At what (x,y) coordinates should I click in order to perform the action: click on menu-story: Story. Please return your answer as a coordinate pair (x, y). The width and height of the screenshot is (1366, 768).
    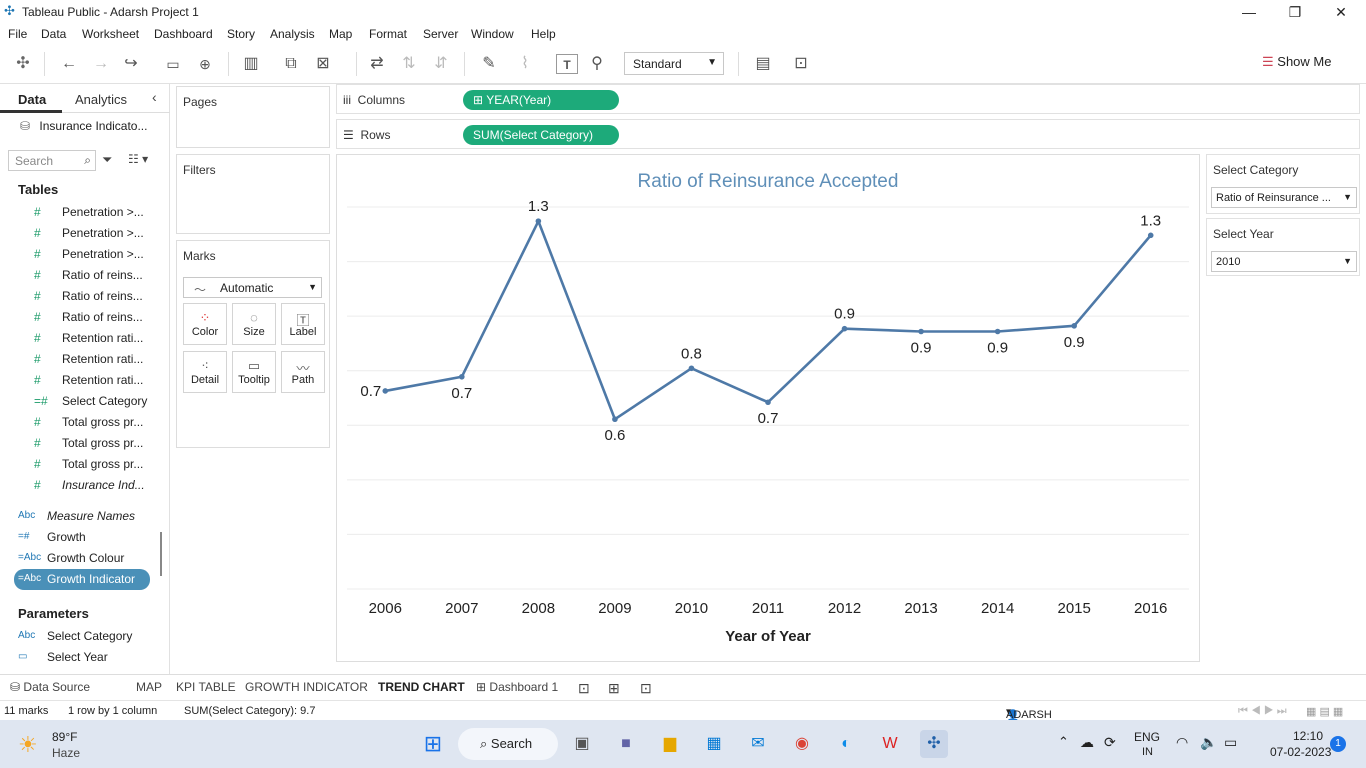
    Looking at the image, I should click on (241, 34).